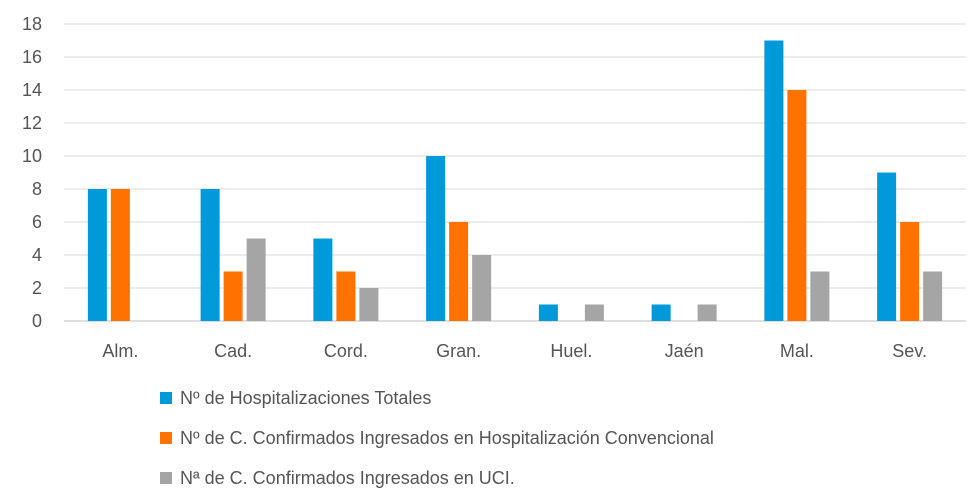 The height and width of the screenshot is (502, 980). Describe the element at coordinates (347, 477) in the screenshot. I see `legend-label-series-3: Nª de C. Confirmados Ingresados en UCI.` at that location.